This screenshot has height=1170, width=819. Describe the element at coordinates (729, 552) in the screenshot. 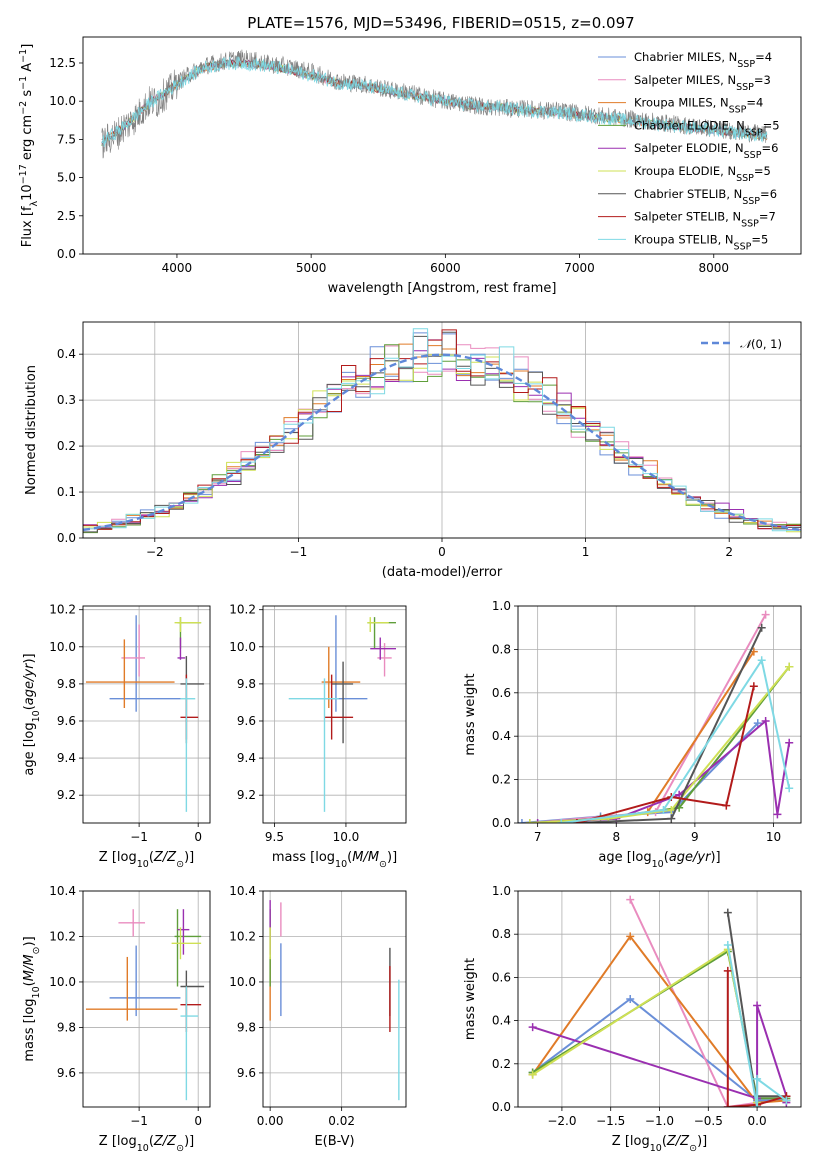

I see `x-tick-label: 2` at that location.